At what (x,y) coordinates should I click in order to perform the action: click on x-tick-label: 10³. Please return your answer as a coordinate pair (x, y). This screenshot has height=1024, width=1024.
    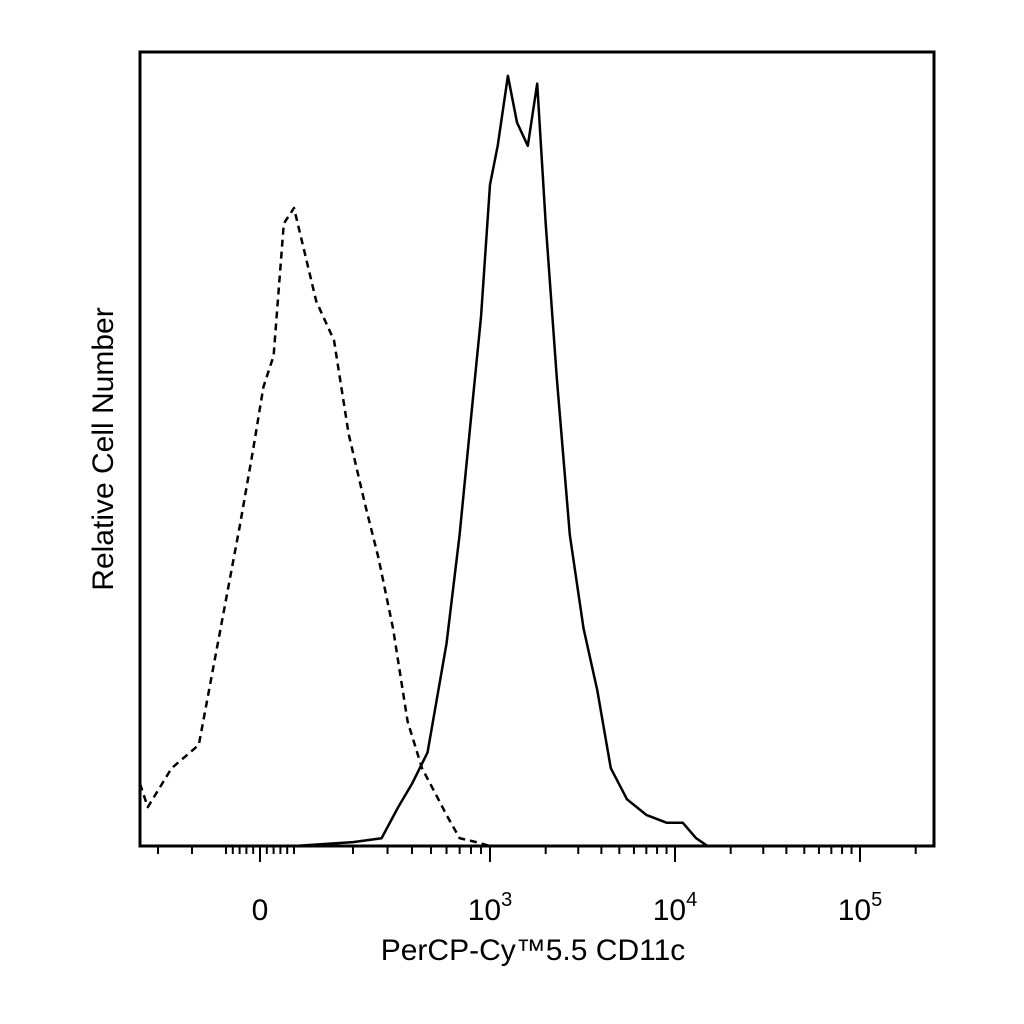
    Looking at the image, I should click on (490, 908).